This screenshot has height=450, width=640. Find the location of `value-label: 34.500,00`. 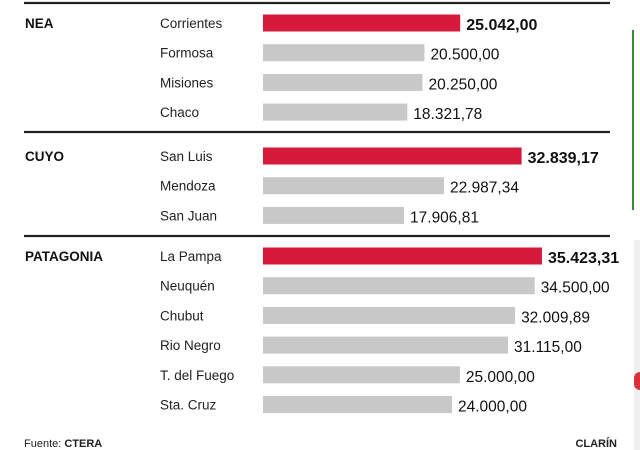

value-label: 34.500,00 is located at coordinates (575, 288).